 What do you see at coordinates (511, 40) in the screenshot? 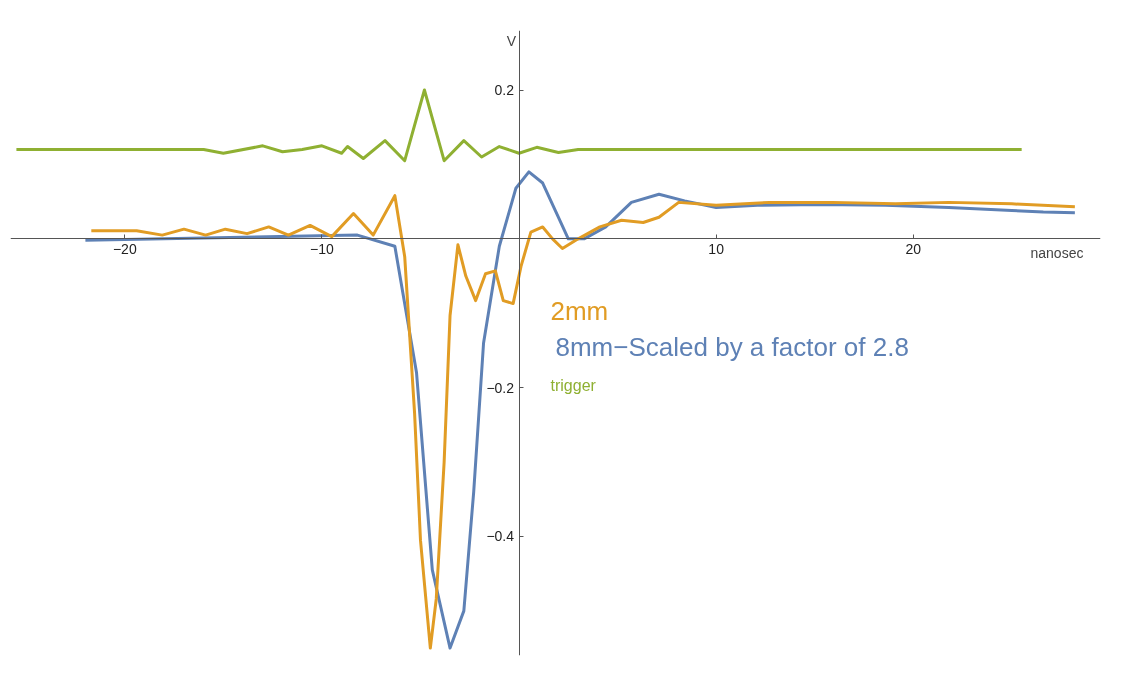
I see `y-axis-title: V` at bounding box center [511, 40].